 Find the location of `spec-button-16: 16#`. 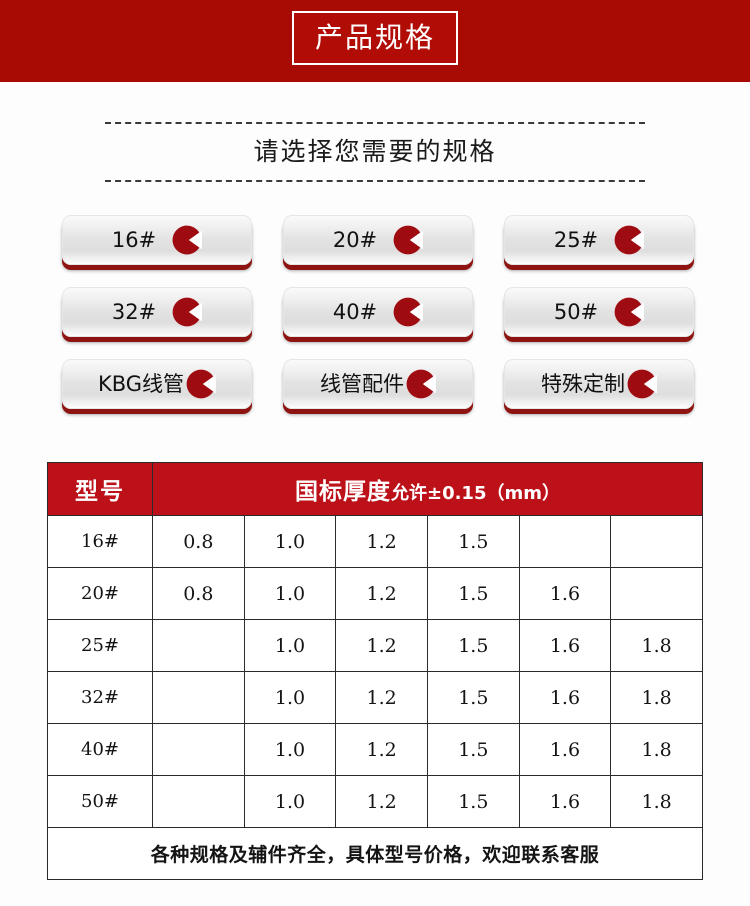

spec-button-16: 16# is located at coordinates (157, 240).